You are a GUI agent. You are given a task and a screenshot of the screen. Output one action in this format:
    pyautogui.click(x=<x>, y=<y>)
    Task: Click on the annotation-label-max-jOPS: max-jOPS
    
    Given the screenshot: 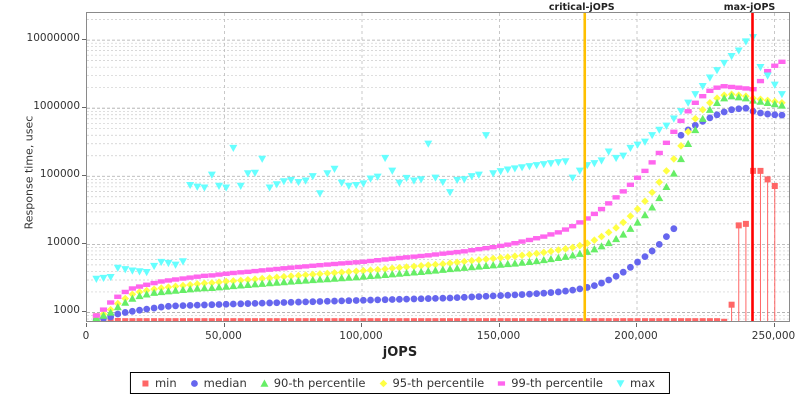 What is the action you would take?
    pyautogui.click(x=749, y=7)
    